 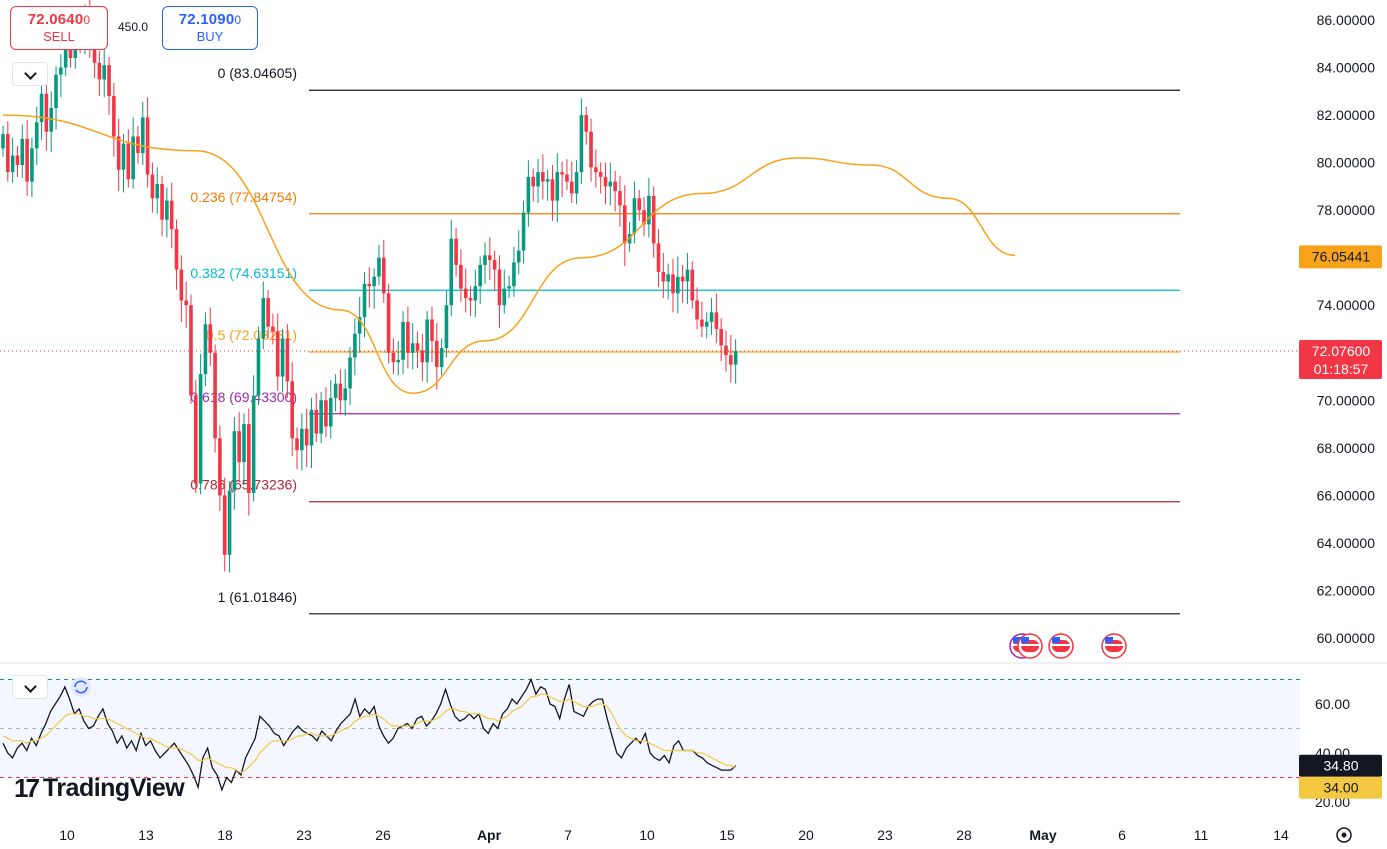 I want to click on x-tick-label: 6, so click(x=1122, y=835).